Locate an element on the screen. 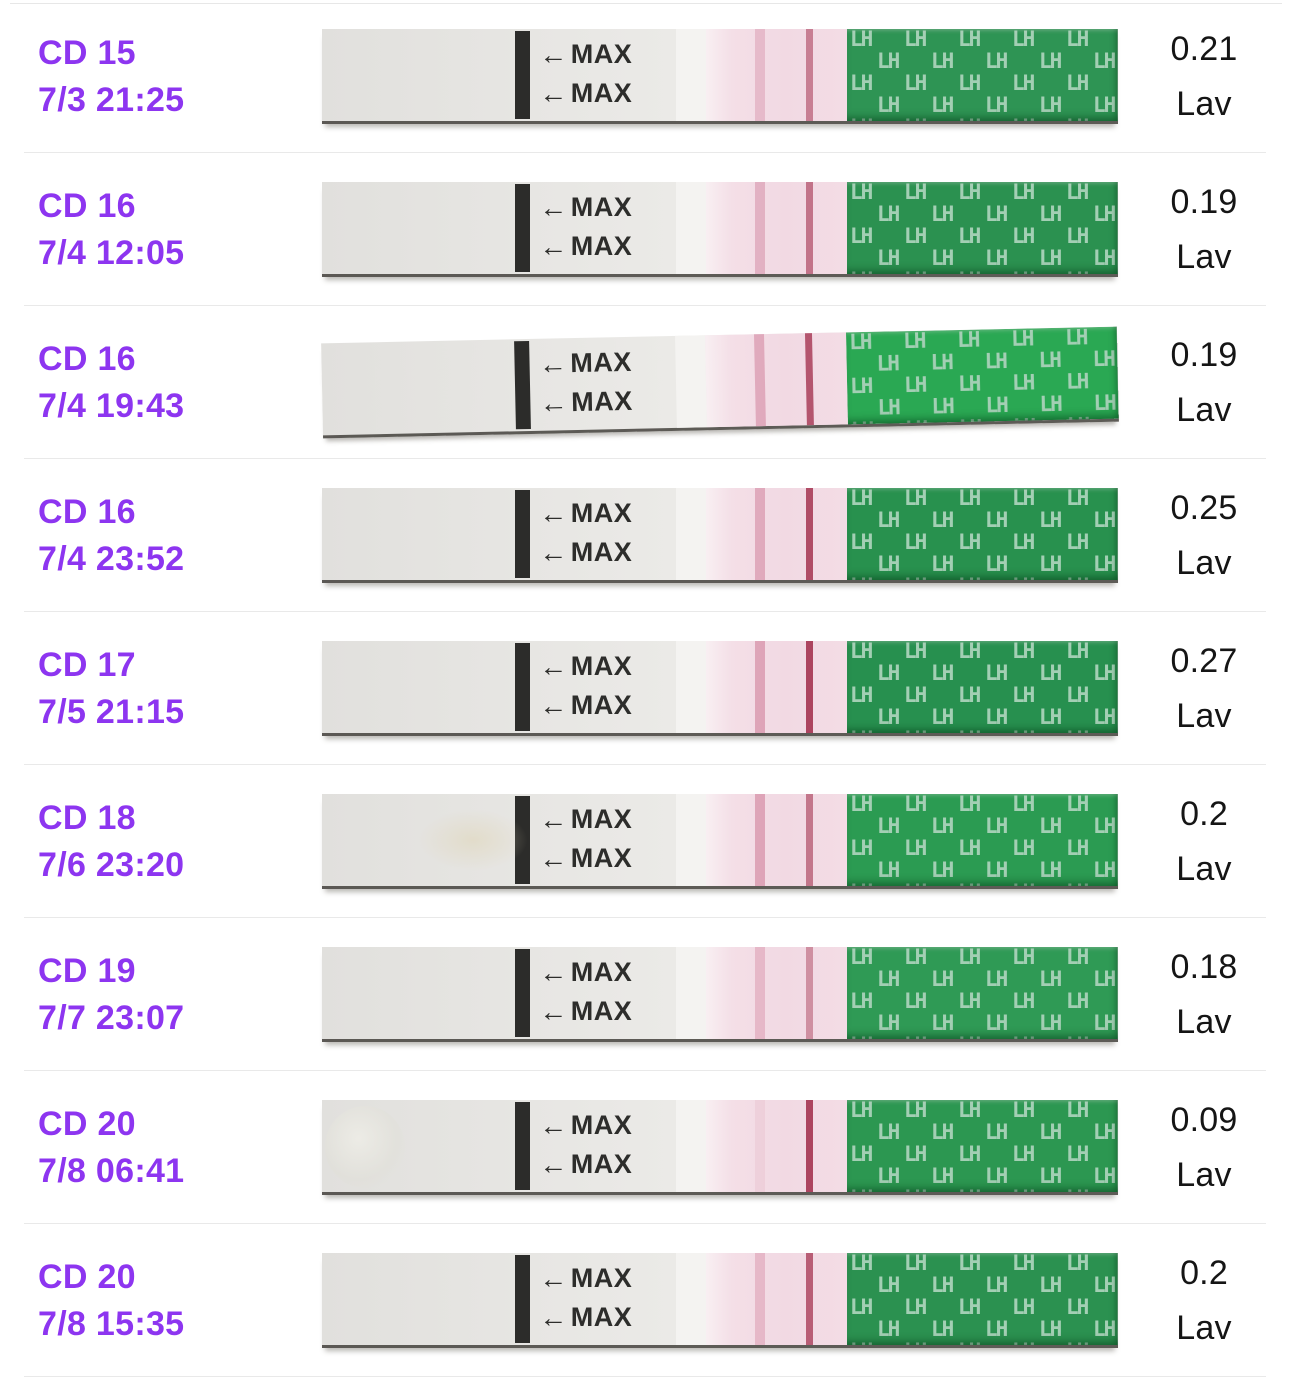  test-entry-row: CD 18 7/6 23:20 ← MAX is located at coordinates (645, 841).